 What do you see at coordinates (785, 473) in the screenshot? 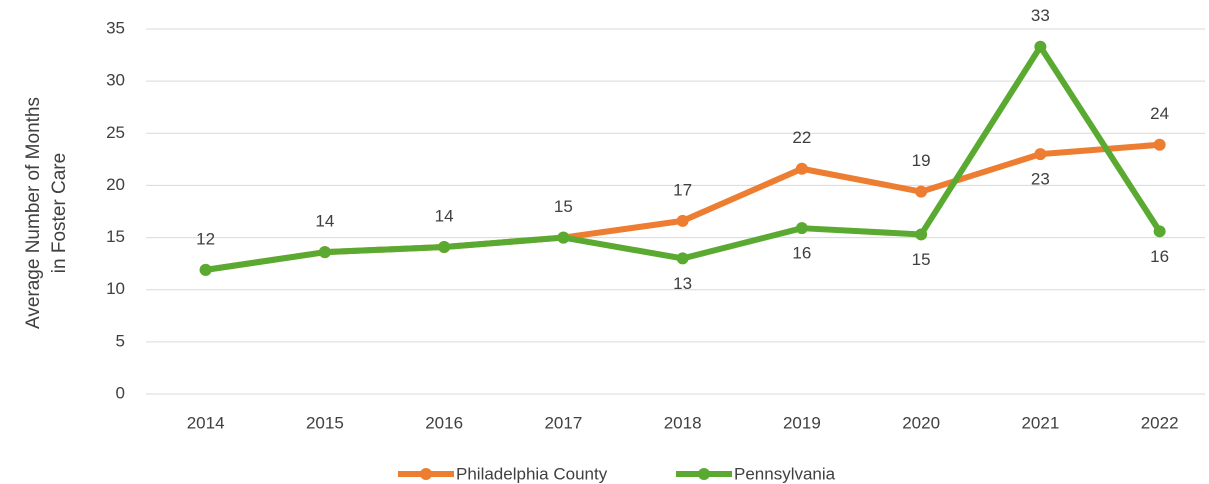
I see `legend-label: Pennsylvania` at bounding box center [785, 473].